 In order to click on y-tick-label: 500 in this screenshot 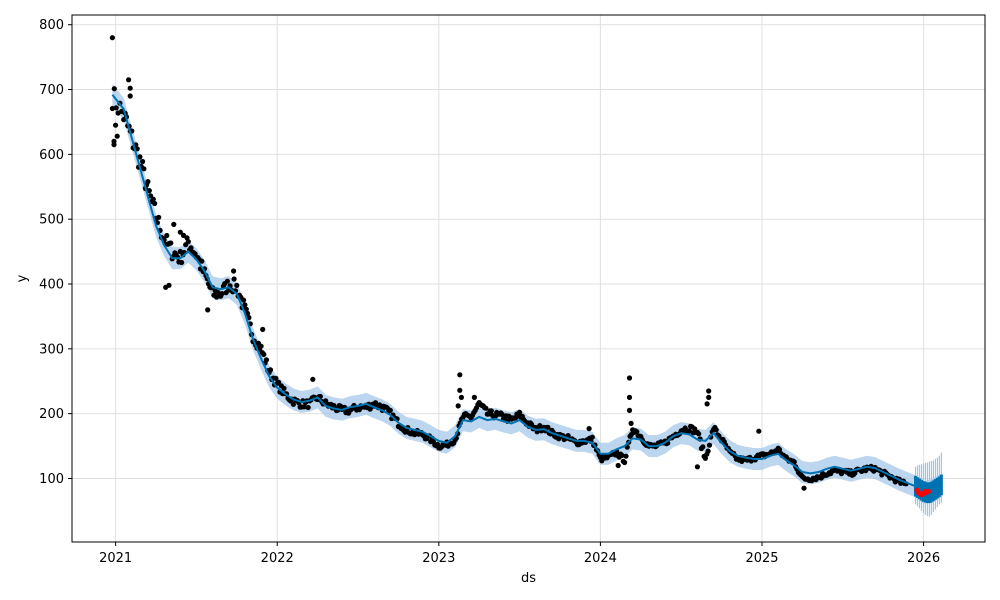, I will do `click(51, 220)`.